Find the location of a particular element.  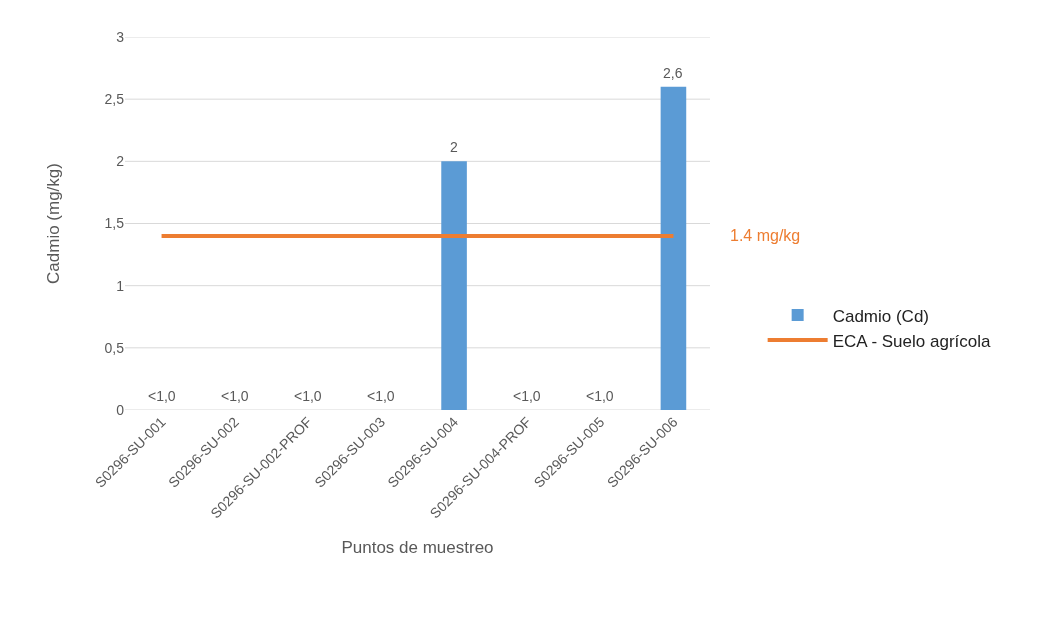

y-tick-label: 0 is located at coordinates (120, 409).